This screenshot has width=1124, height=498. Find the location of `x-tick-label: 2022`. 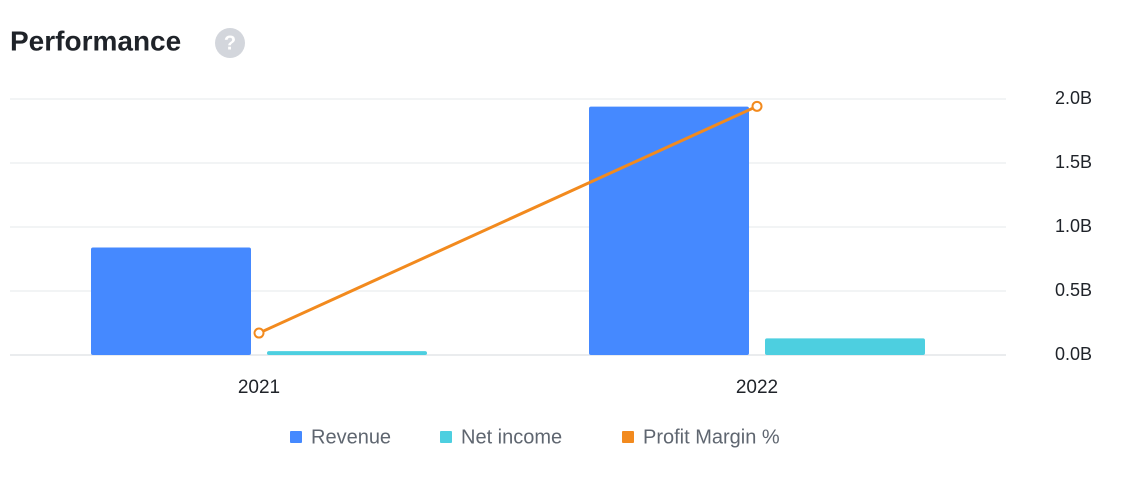

x-tick-label: 2022 is located at coordinates (757, 387).